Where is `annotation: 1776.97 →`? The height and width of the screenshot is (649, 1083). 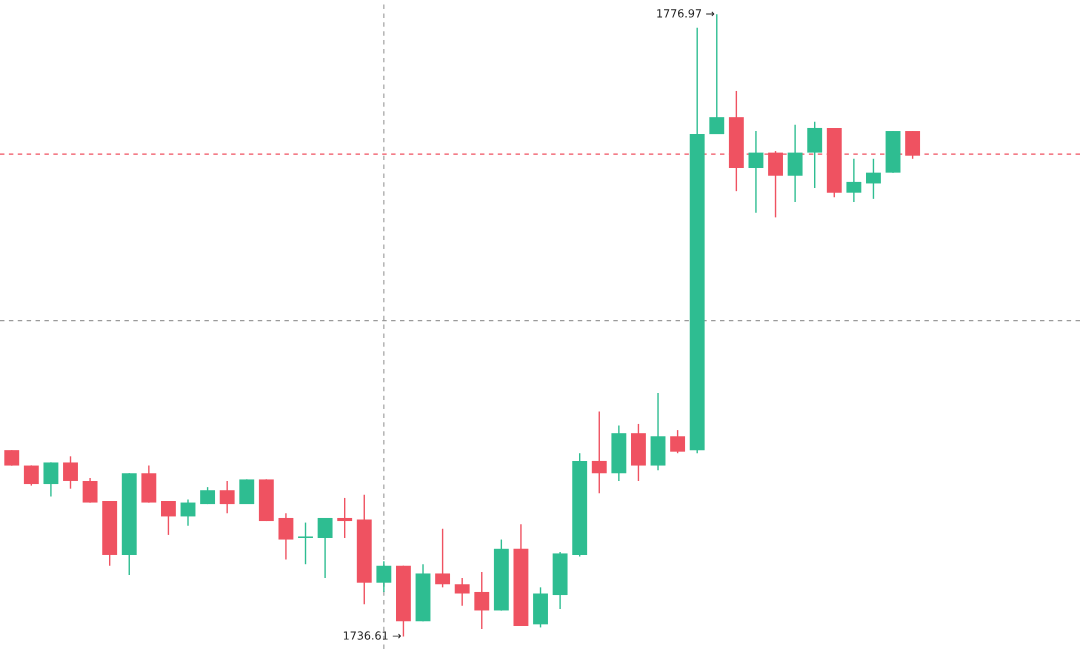
annotation: 1776.97 → is located at coordinates (686, 13).